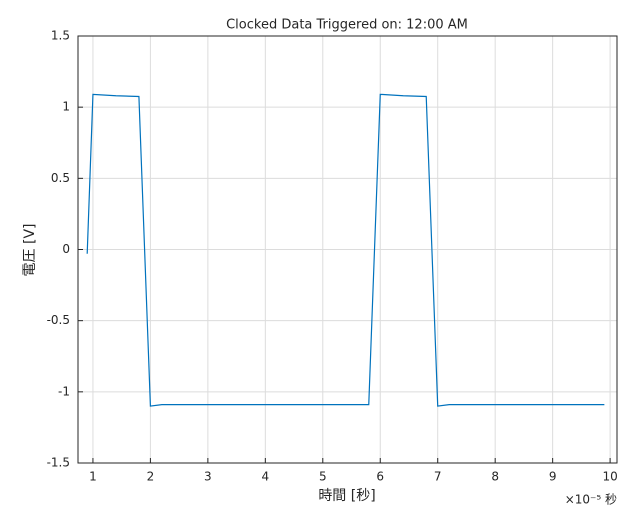  Describe the element at coordinates (208, 477) in the screenshot. I see `x-tick-label: 3` at that location.